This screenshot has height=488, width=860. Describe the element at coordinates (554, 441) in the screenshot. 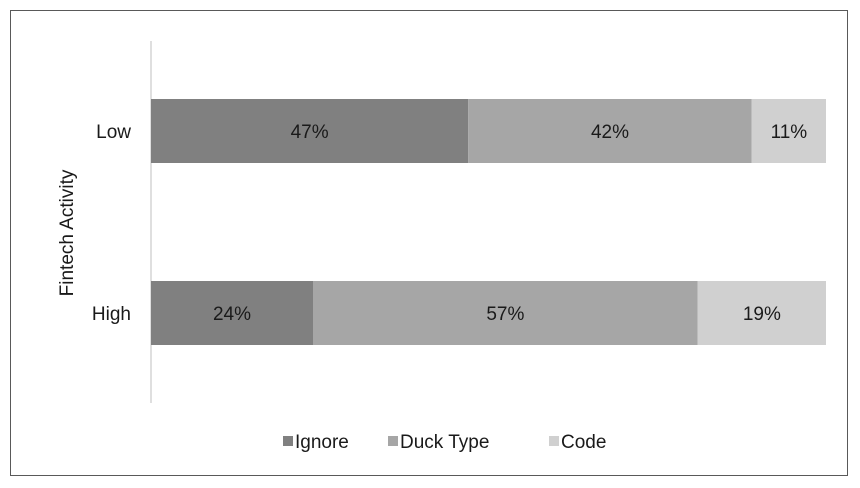

I see `legend-swatch-code` at that location.